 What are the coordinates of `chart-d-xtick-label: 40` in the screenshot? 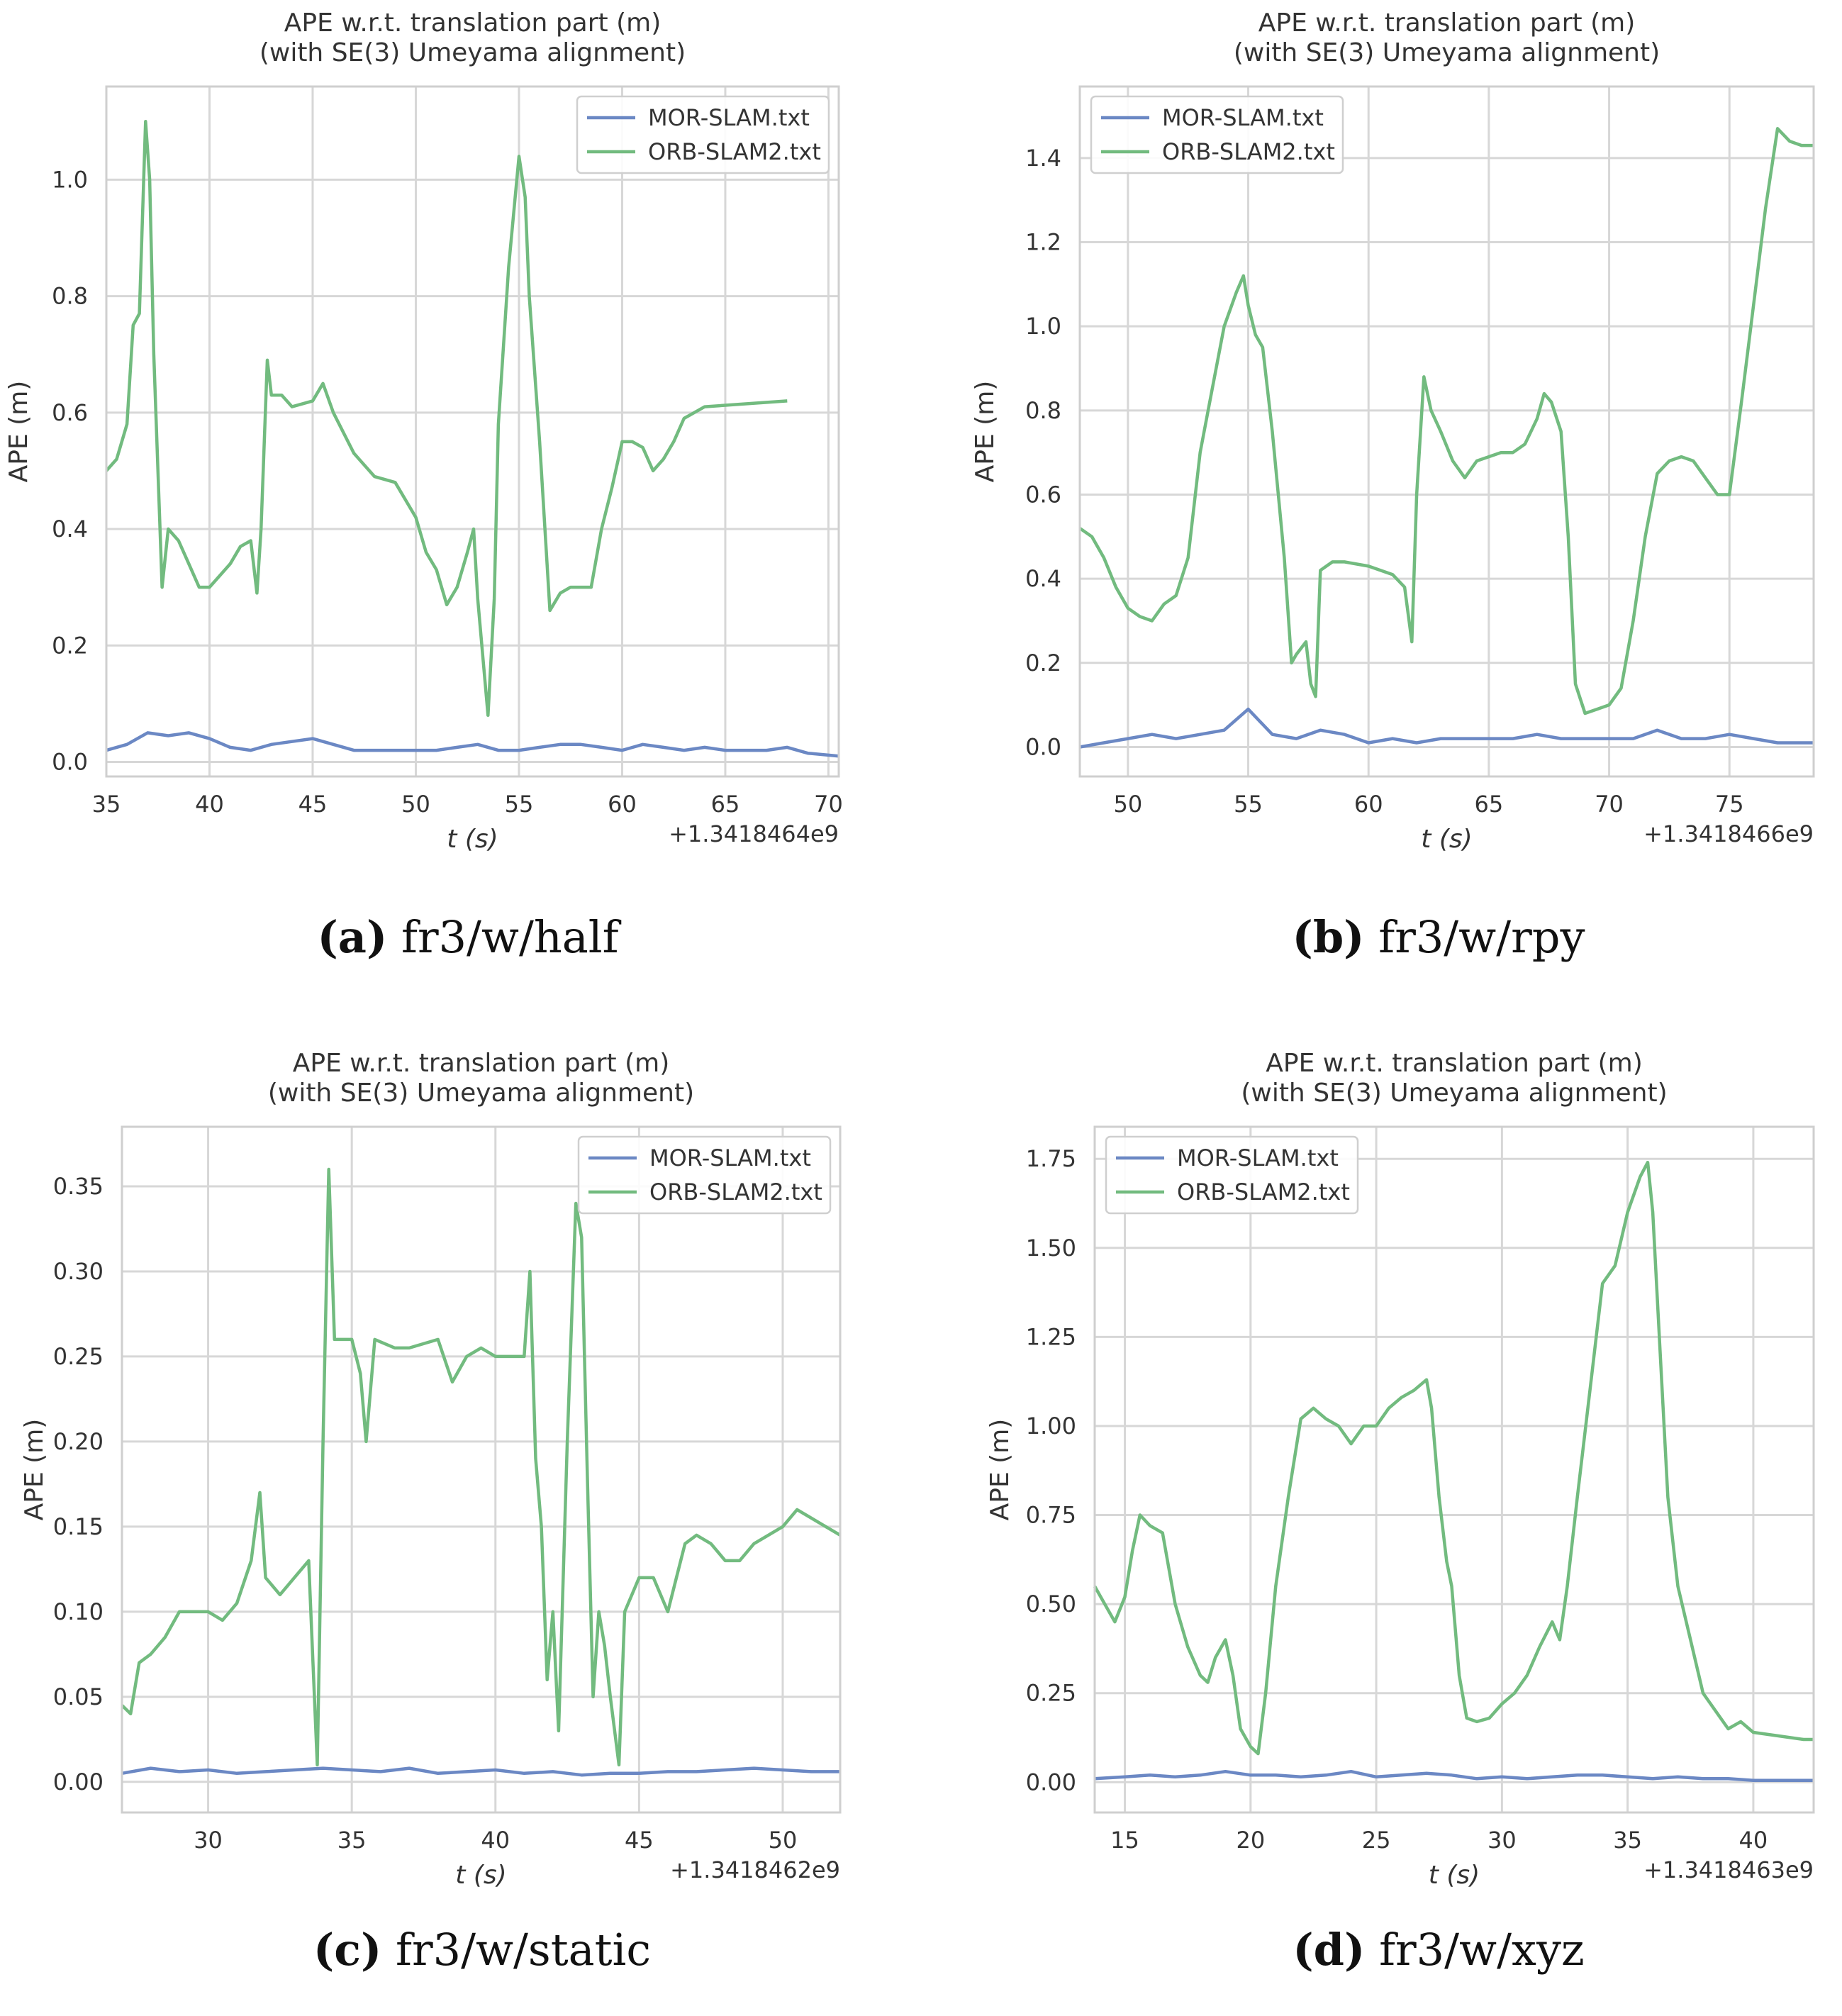 It's located at (1753, 1841).